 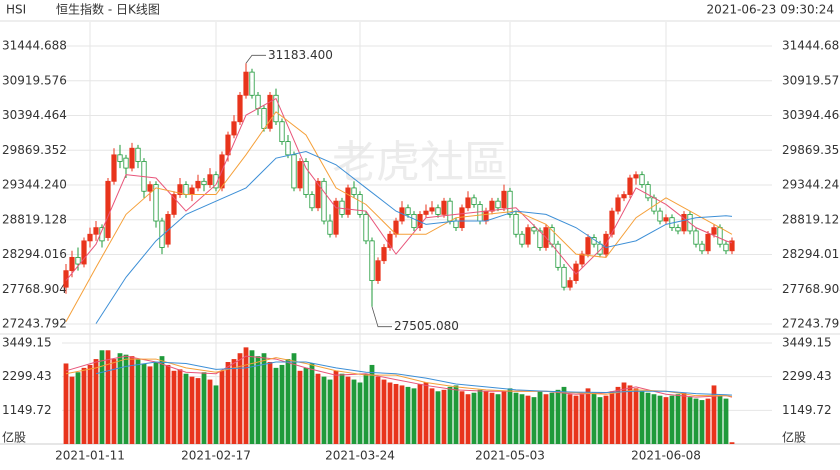 What do you see at coordinates (34, 150) in the screenshot?
I see `y-tick-label: 29869.352` at bounding box center [34, 150].